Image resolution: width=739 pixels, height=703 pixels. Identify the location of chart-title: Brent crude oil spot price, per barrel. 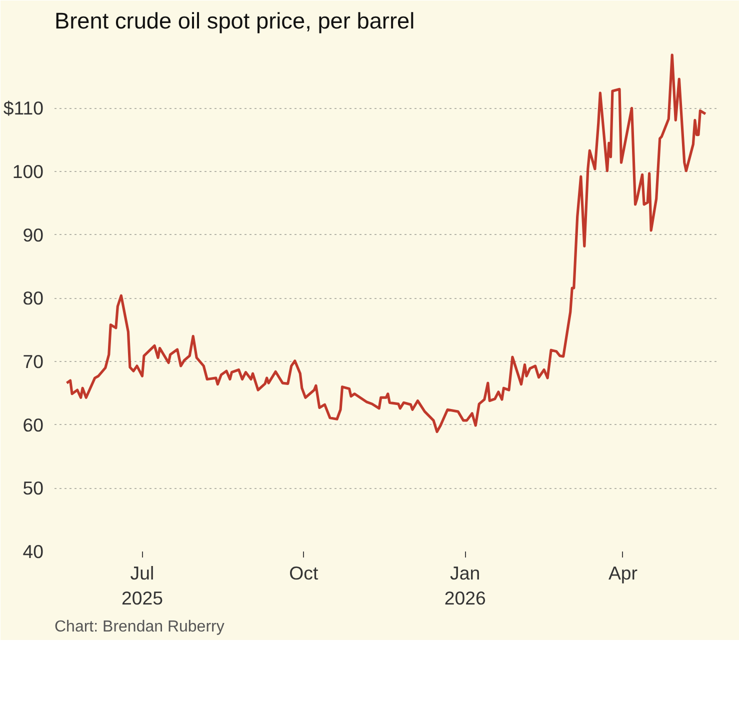
(234, 21).